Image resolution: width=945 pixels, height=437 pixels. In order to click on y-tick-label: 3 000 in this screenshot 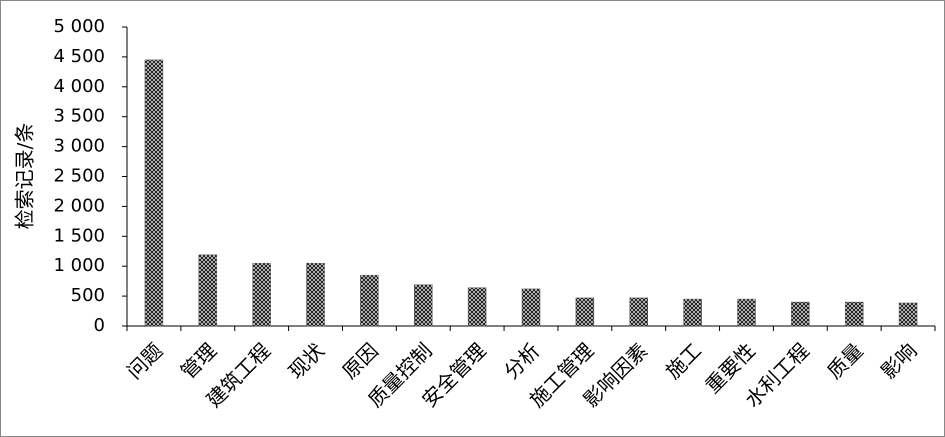, I will do `click(79, 146)`.